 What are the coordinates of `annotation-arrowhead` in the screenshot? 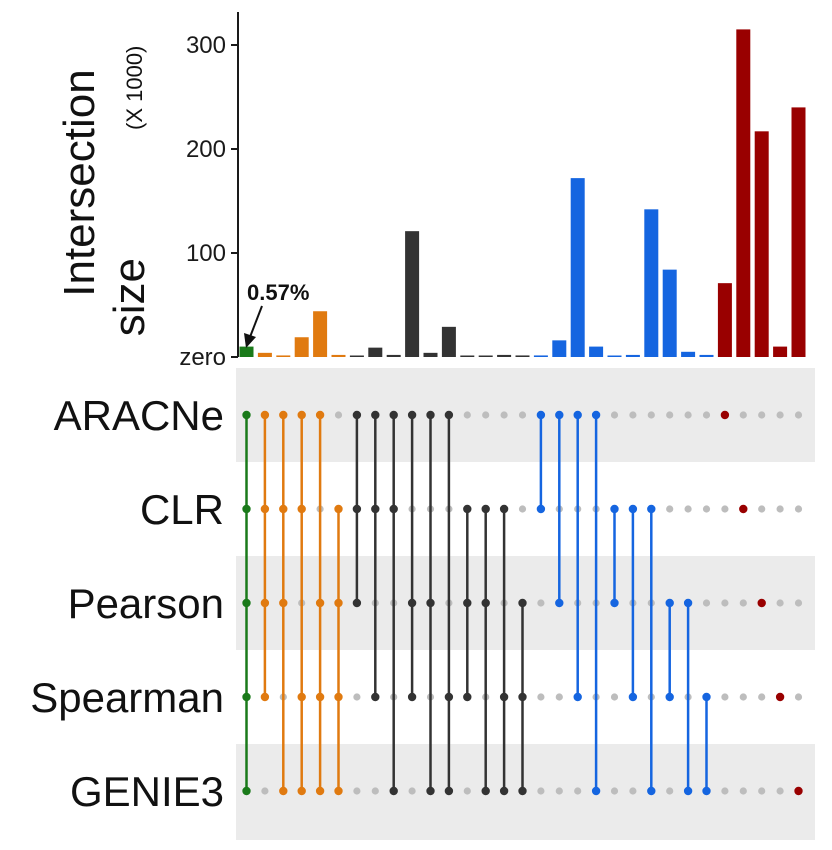 It's located at (250, 340).